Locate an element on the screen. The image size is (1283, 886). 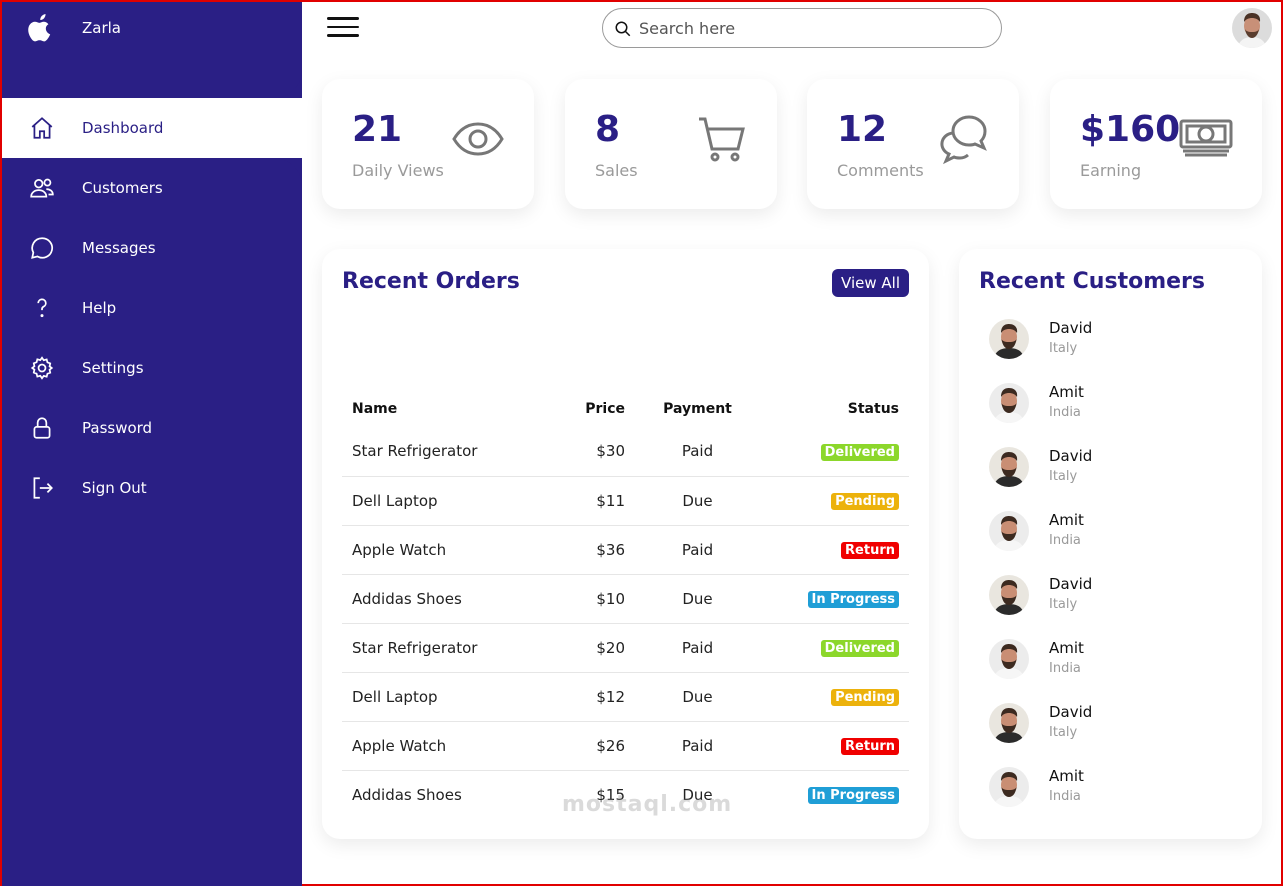
people-icon is located at coordinates (42, 188).